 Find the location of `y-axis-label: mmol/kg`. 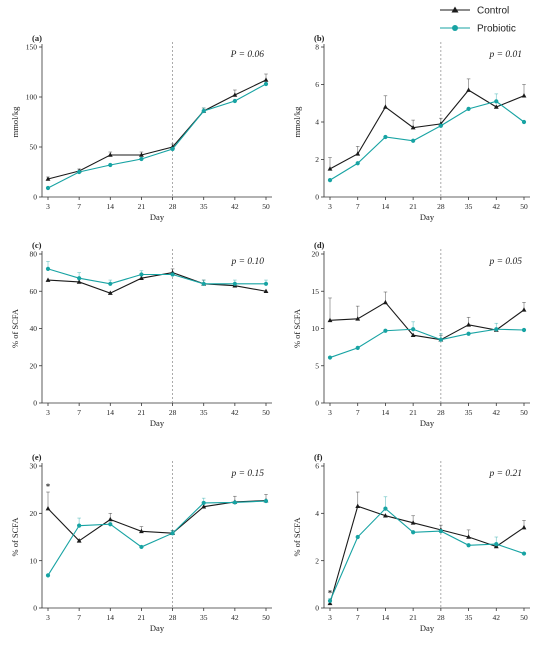

y-axis-label: mmol/kg is located at coordinates (15, 121).